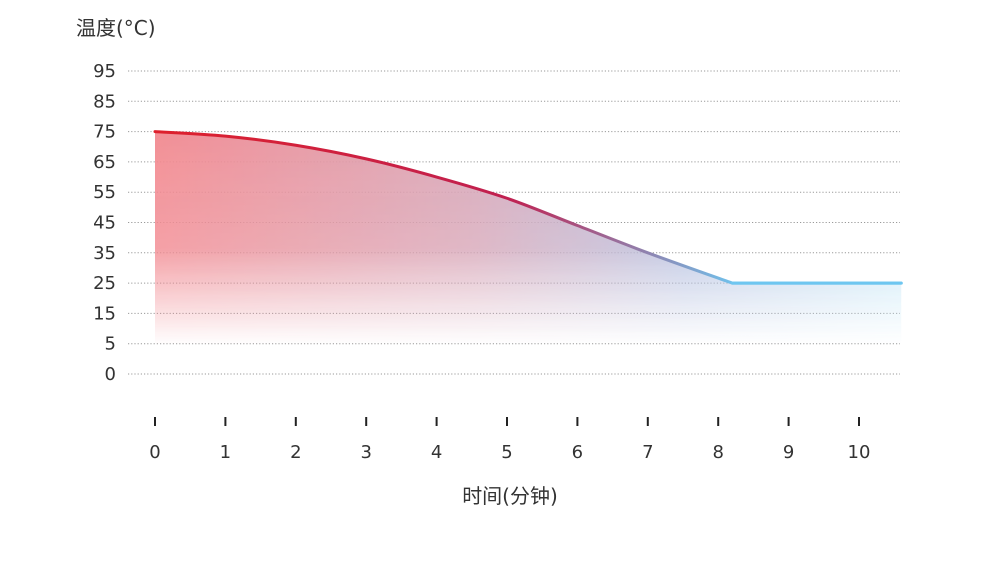 This screenshot has width=990, height=584. What do you see at coordinates (110, 374) in the screenshot?
I see `y-tick-label: 0` at bounding box center [110, 374].